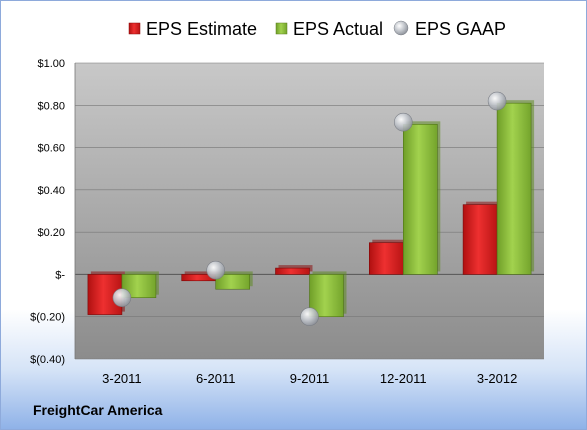  I want to click on company-name: FreightCar America, so click(98, 410).